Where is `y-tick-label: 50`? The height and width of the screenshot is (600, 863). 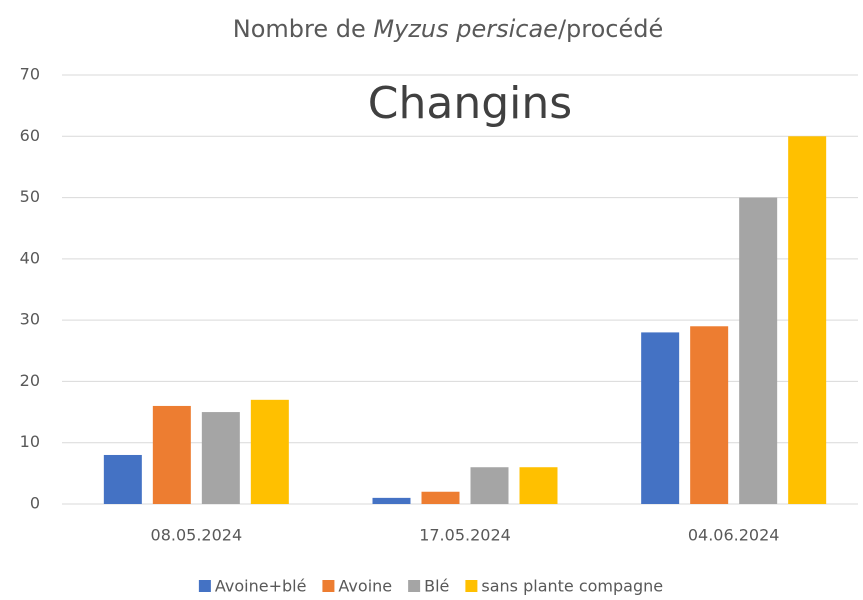
y-tick-label: 50 is located at coordinates (30, 196).